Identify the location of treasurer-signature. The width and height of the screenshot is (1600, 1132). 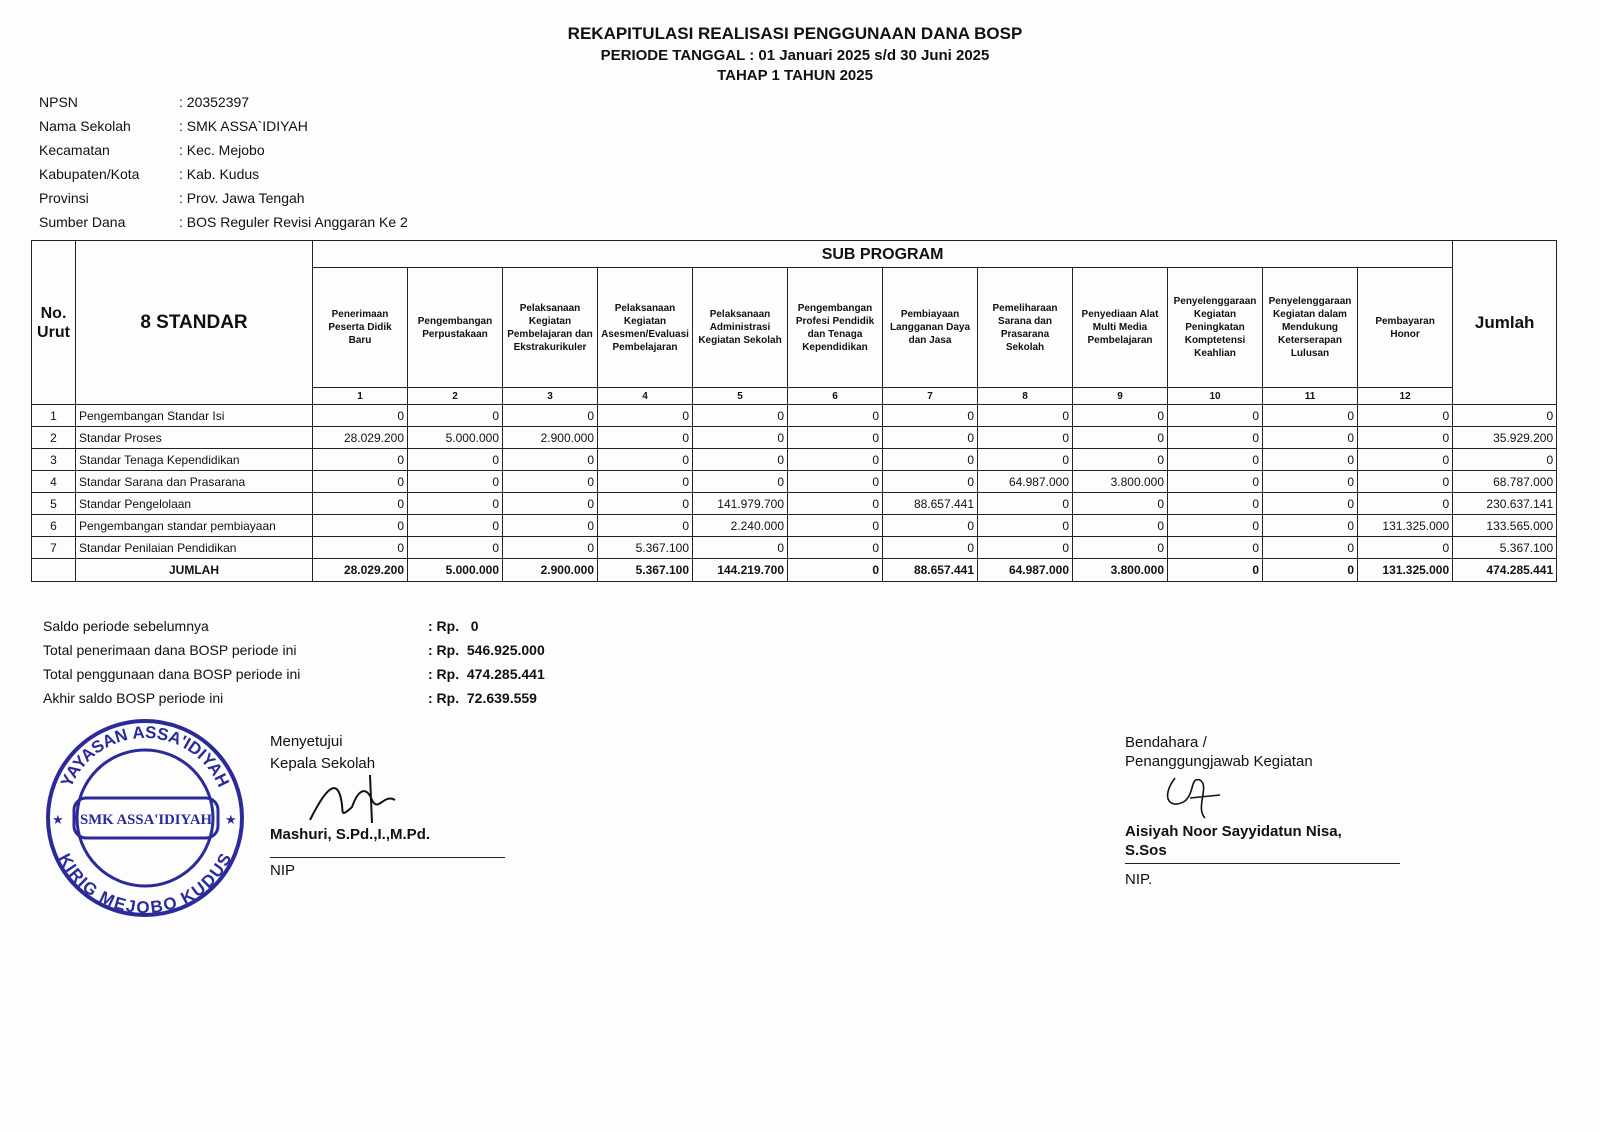
(1193, 798).